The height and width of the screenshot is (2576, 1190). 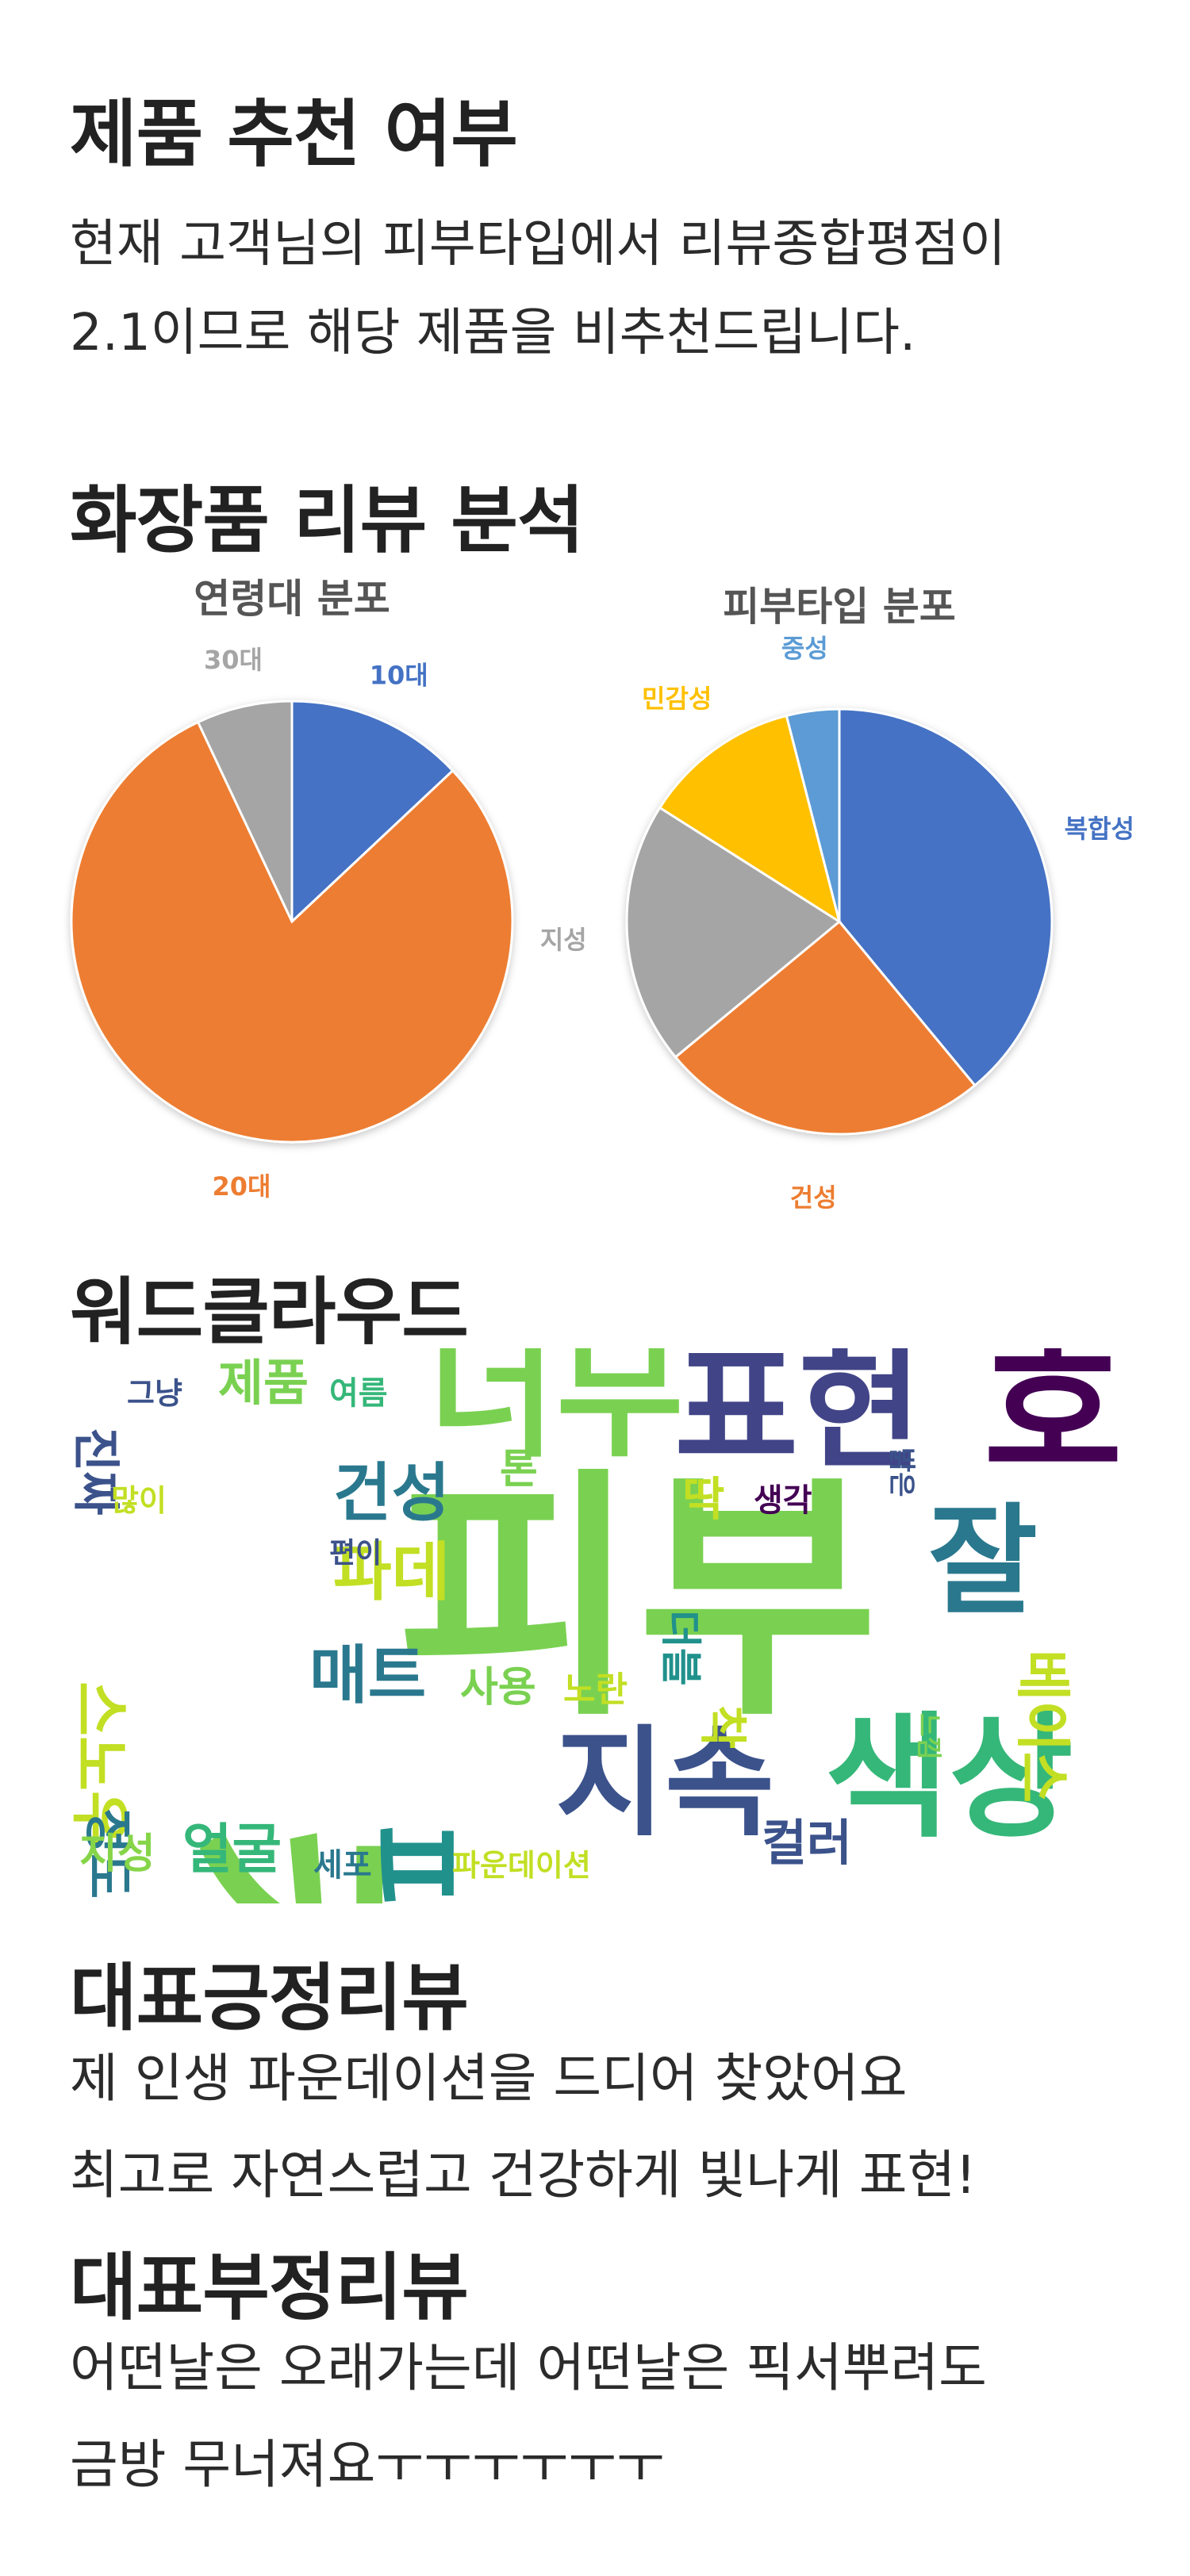 I want to click on pie-chart-1: 연령대 분포 10대 20대 30대, so click(x=292, y=889).